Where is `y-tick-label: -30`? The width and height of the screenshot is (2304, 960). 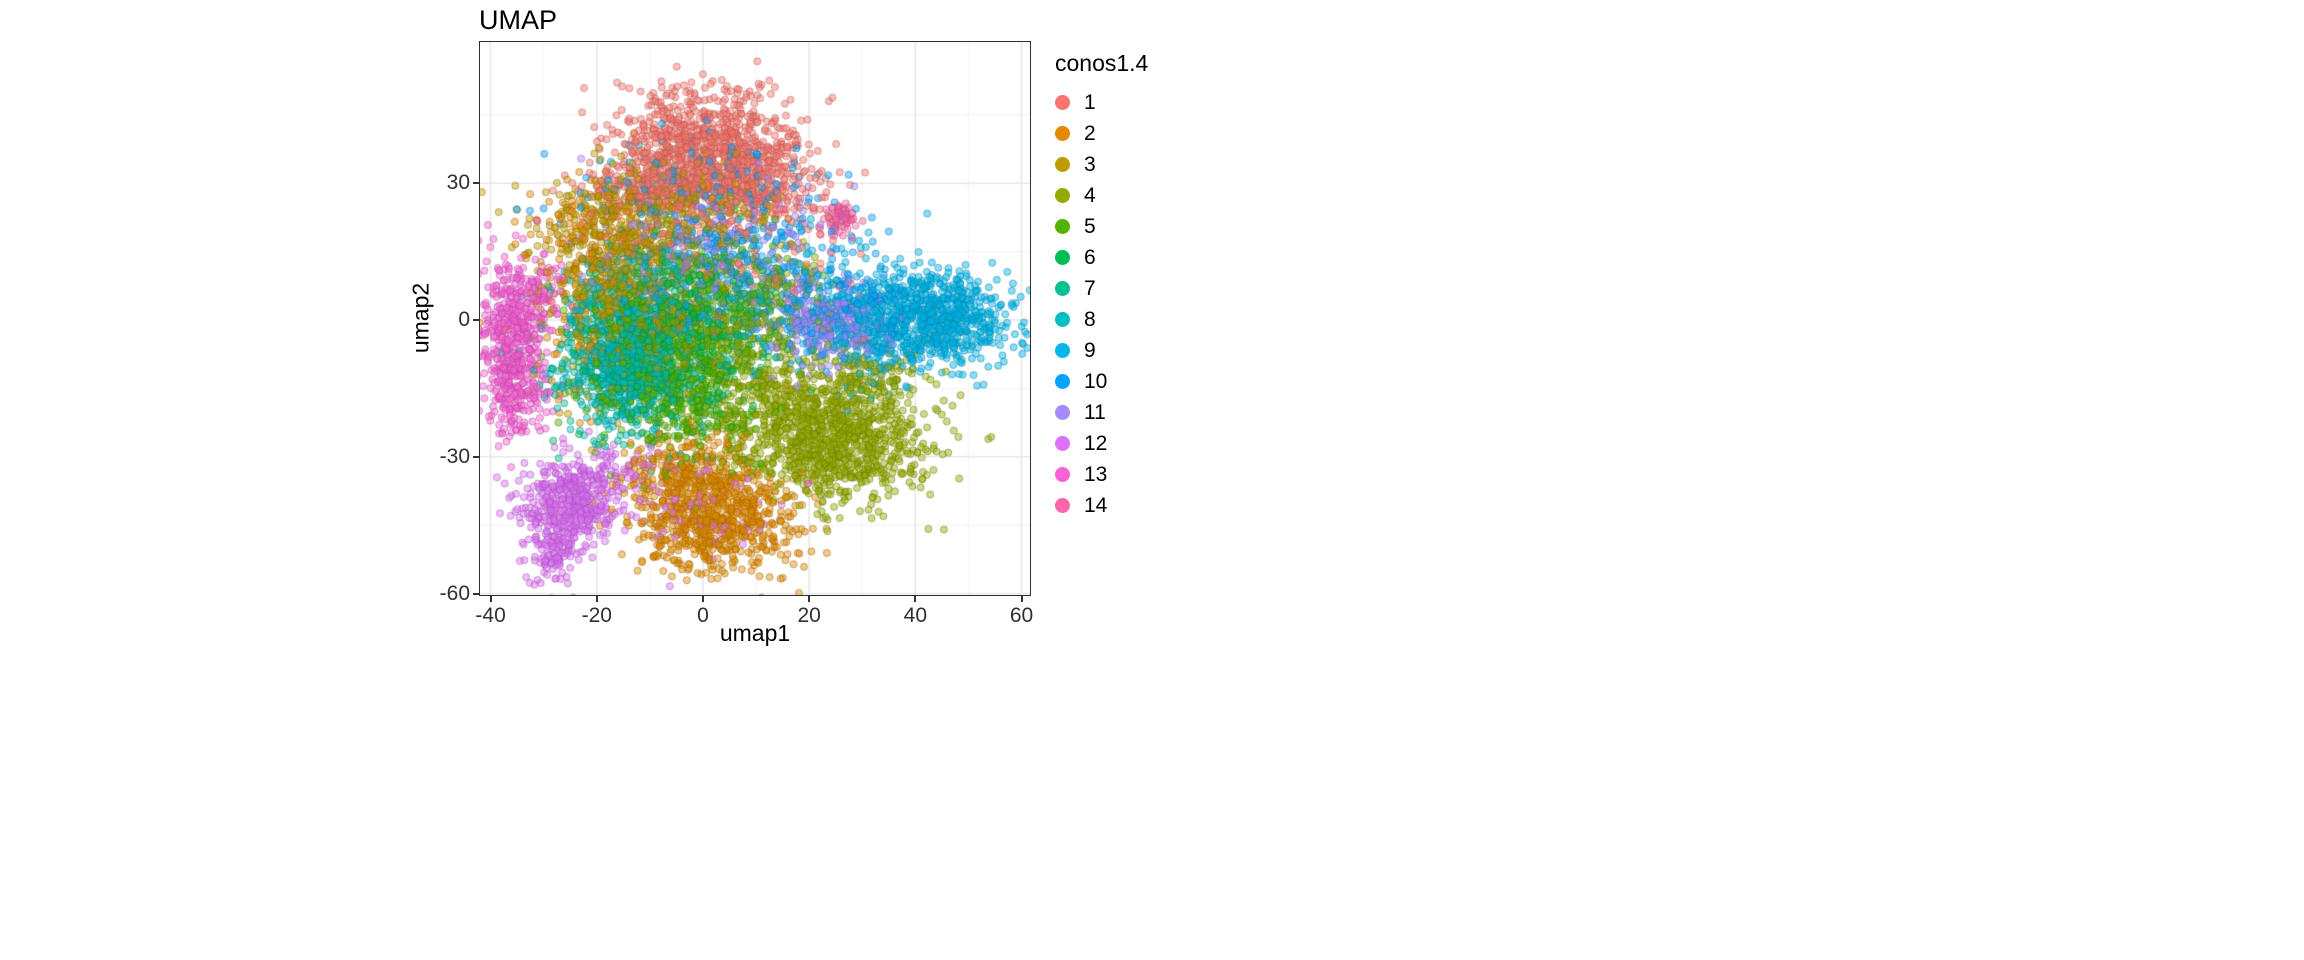 y-tick-label: -30 is located at coordinates (454, 456).